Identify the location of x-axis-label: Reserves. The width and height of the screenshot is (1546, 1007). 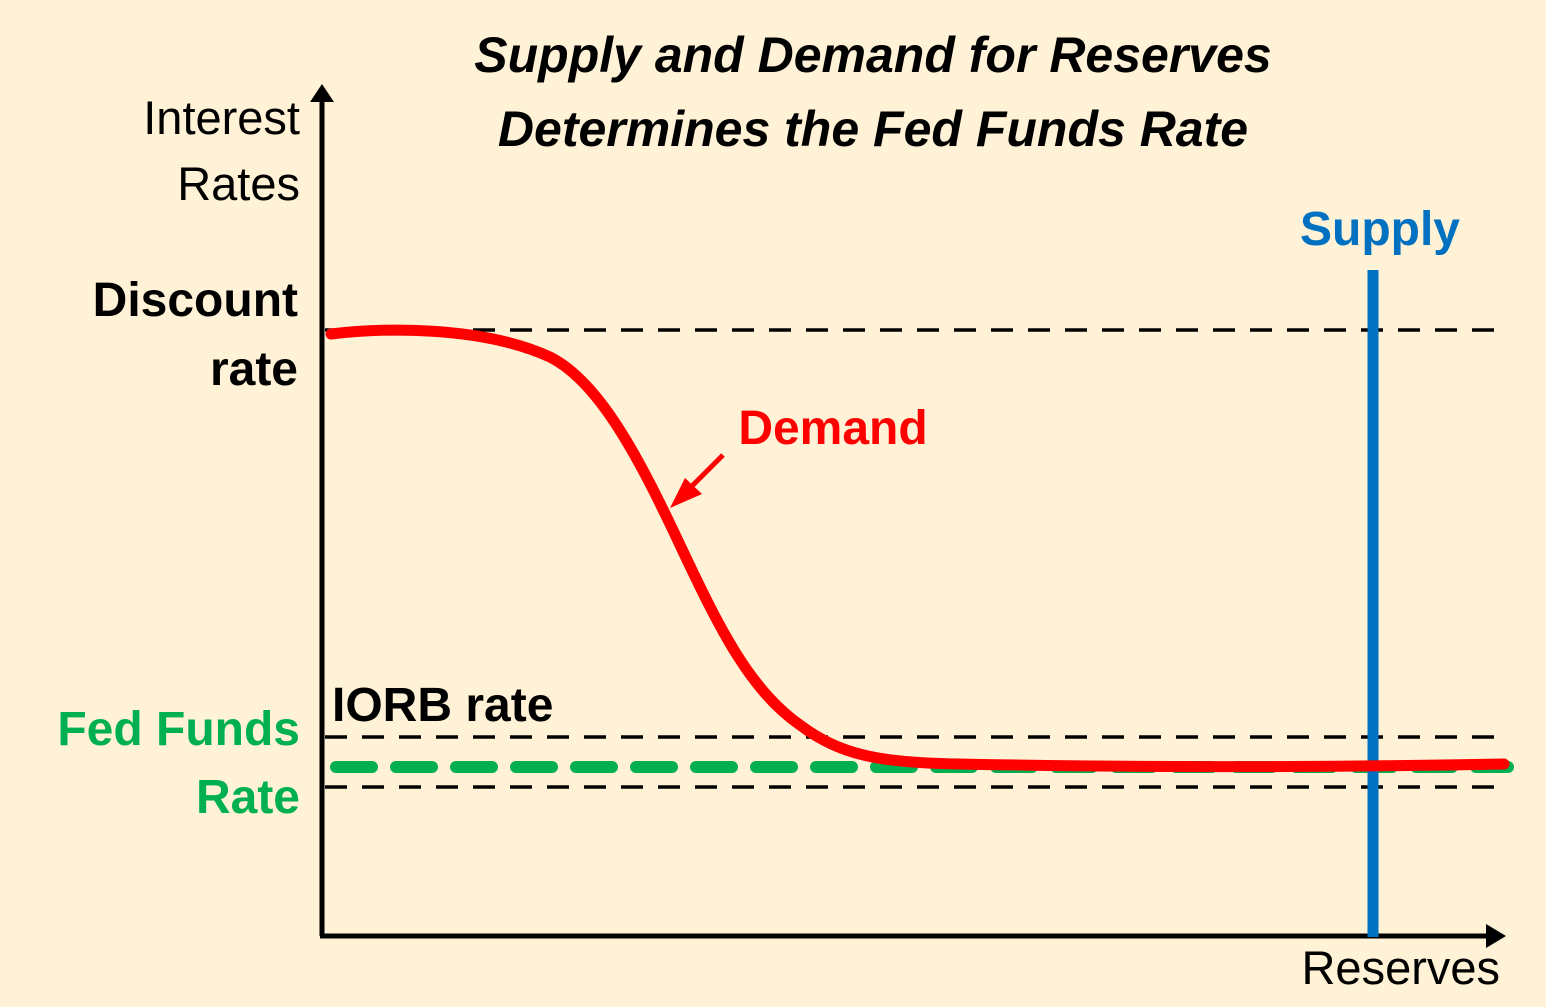
(1400, 967).